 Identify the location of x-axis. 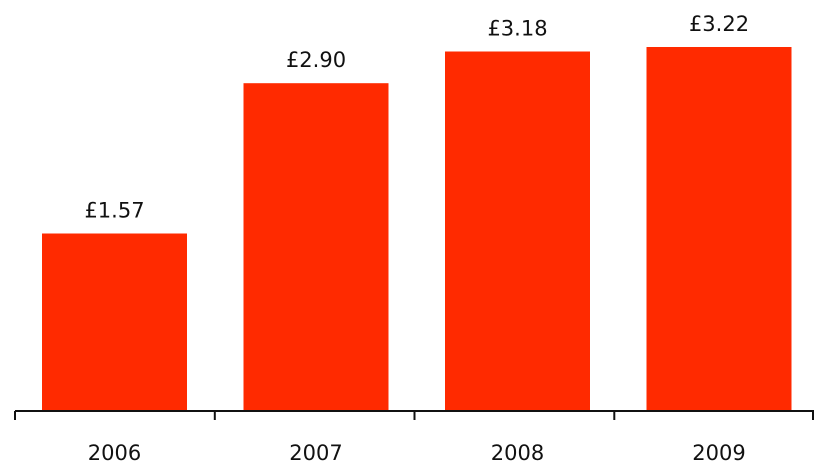
(414, 415).